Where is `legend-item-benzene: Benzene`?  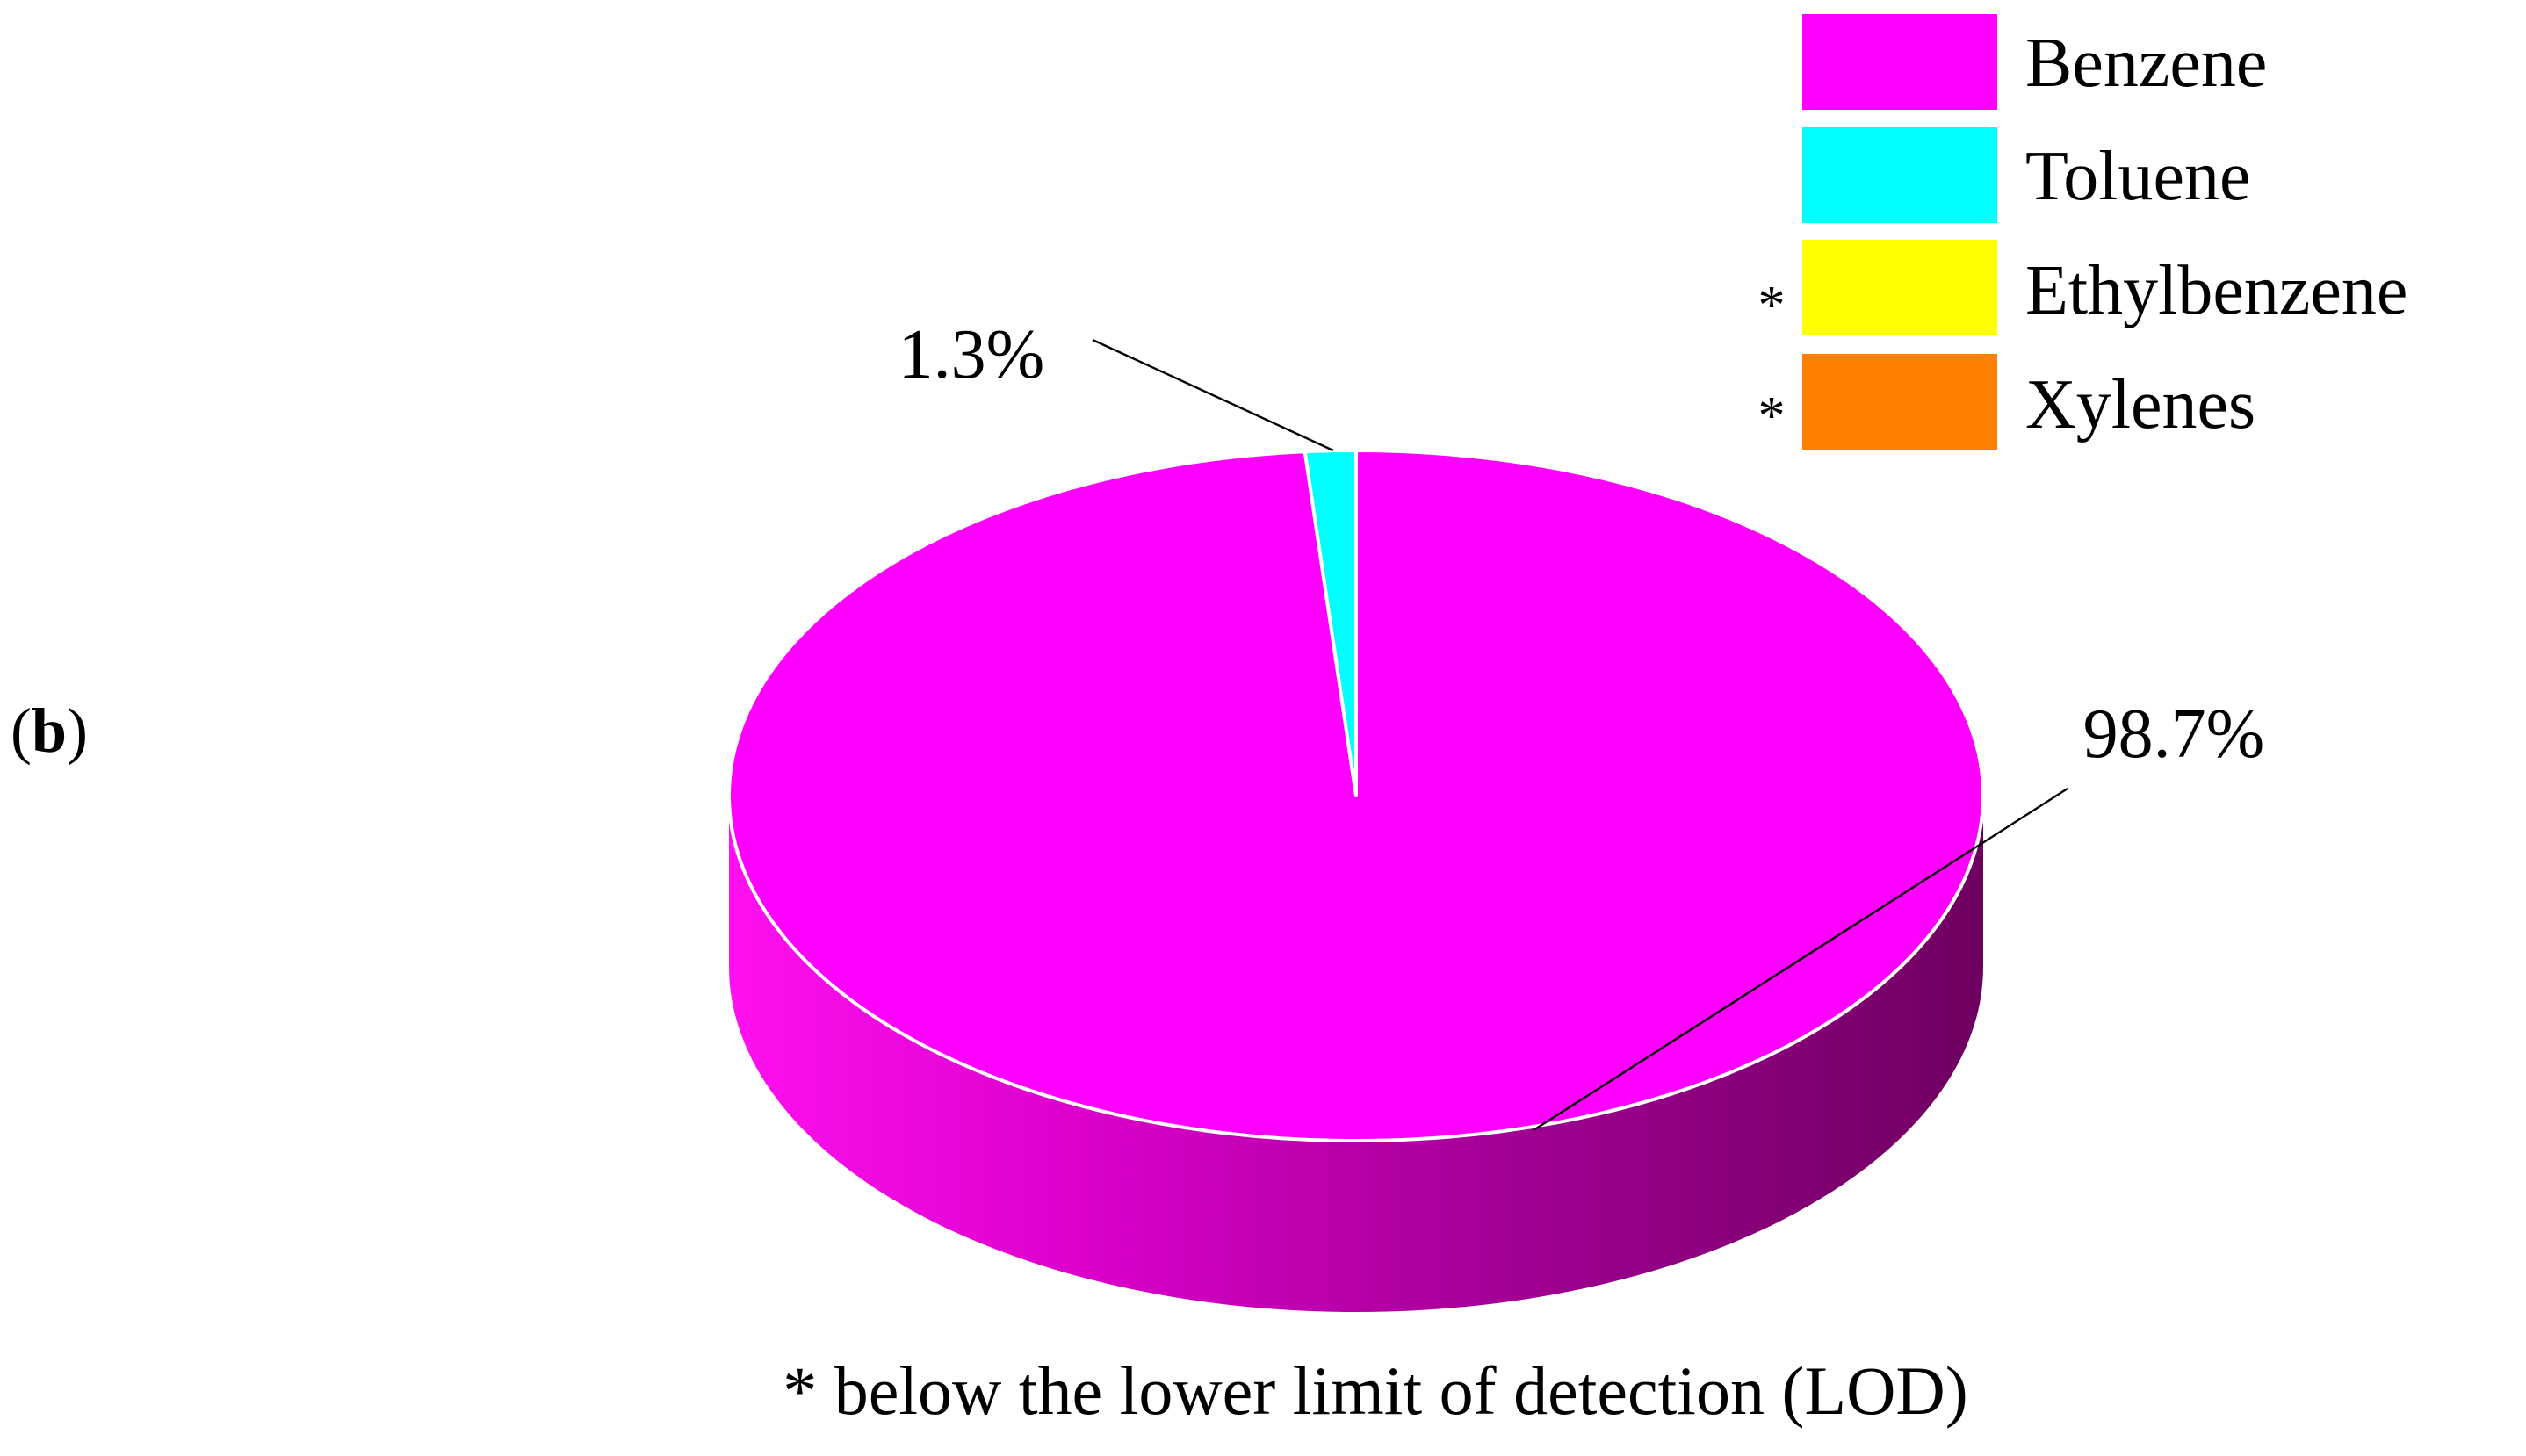
legend-item-benzene: Benzene is located at coordinates (2034, 62).